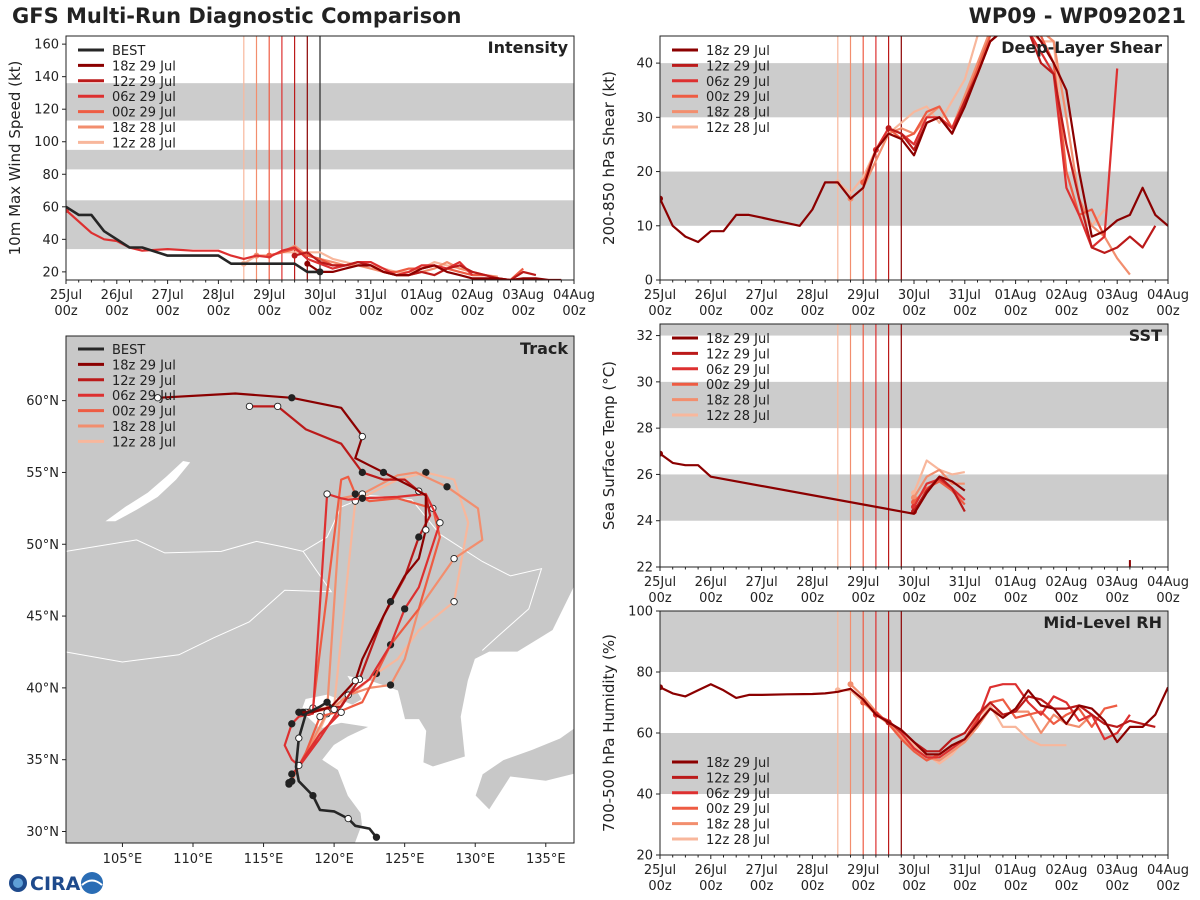 The image size is (1200, 900). Describe the element at coordinates (15, 158) in the screenshot. I see `y-axis-label: 10m Max Wind Speed (kt)` at that location.